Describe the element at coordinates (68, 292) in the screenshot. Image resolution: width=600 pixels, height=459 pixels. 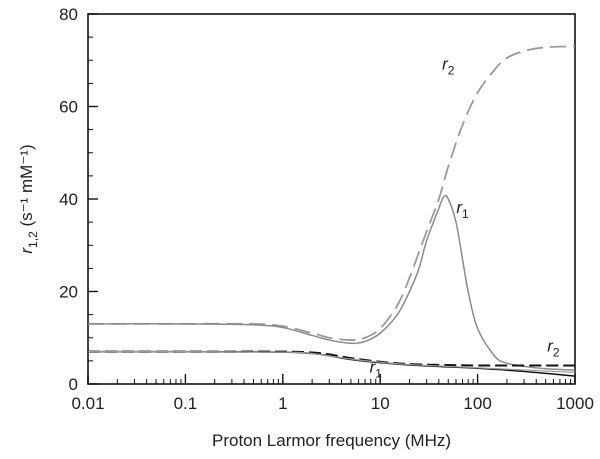
I see `y-tick-label: 20` at that location.